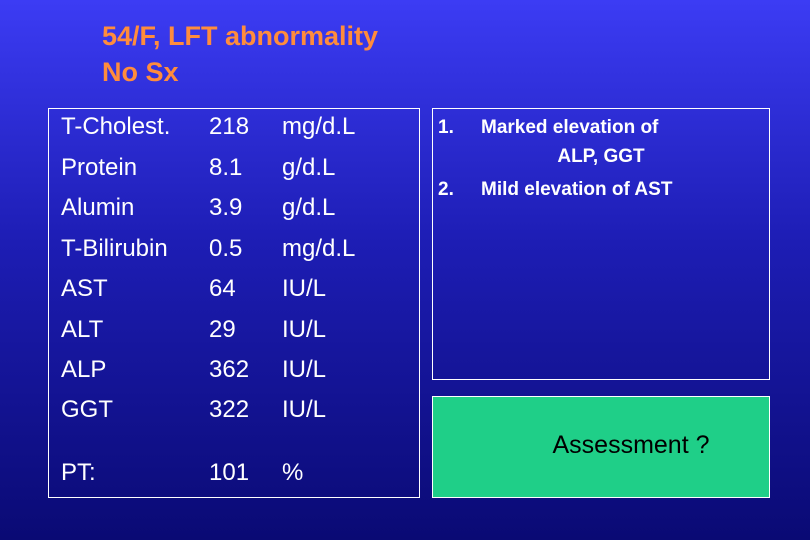 The width and height of the screenshot is (810, 540). I want to click on lab-value: 3.9, so click(226, 207).